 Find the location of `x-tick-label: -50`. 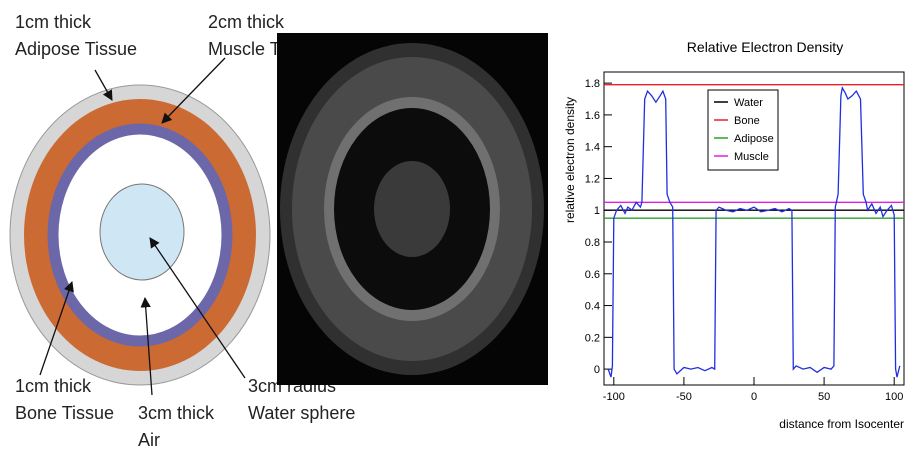

x-tick-label: -50 is located at coordinates (684, 397).